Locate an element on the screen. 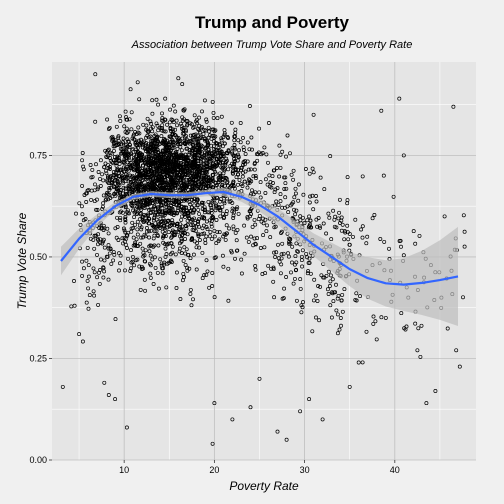 Image resolution: width=504 pixels, height=504 pixels. x-axis: 10 20 30 40 is located at coordinates (259, 467).